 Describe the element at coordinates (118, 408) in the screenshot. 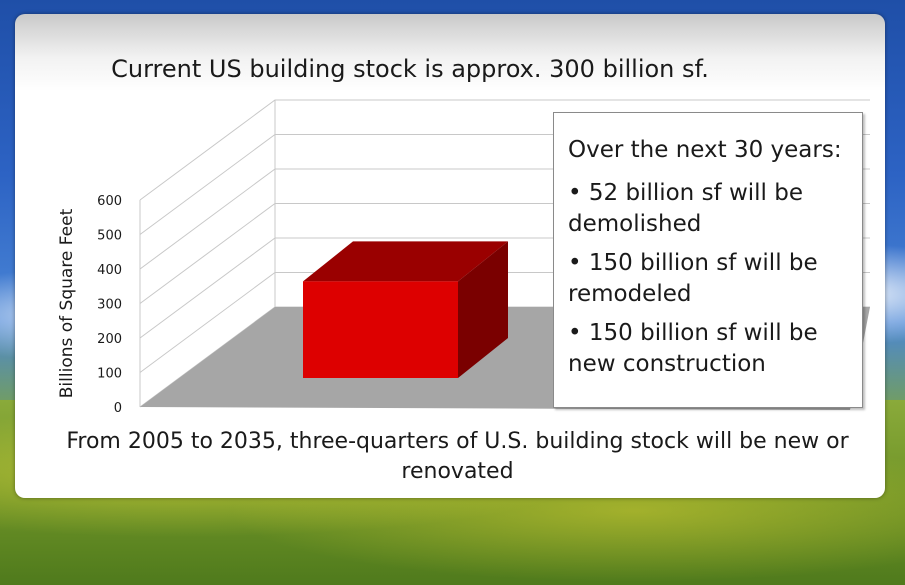

I see `y-tick-label-0: 0` at that location.